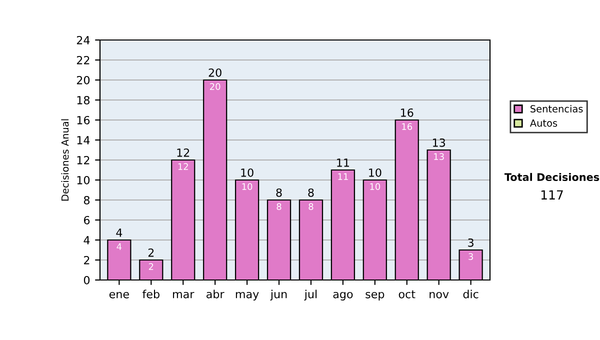  I want to click on data-label: 11, so click(343, 176).